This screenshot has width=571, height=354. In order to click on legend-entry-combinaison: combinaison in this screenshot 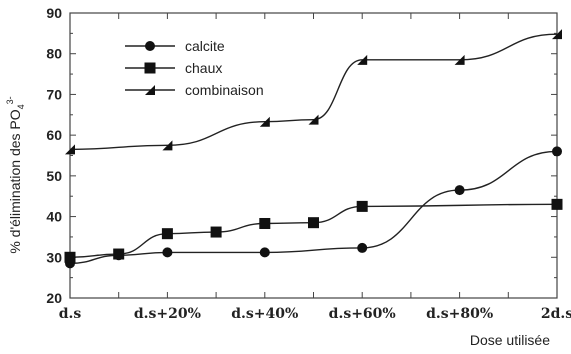, I will do `click(194, 90)`.